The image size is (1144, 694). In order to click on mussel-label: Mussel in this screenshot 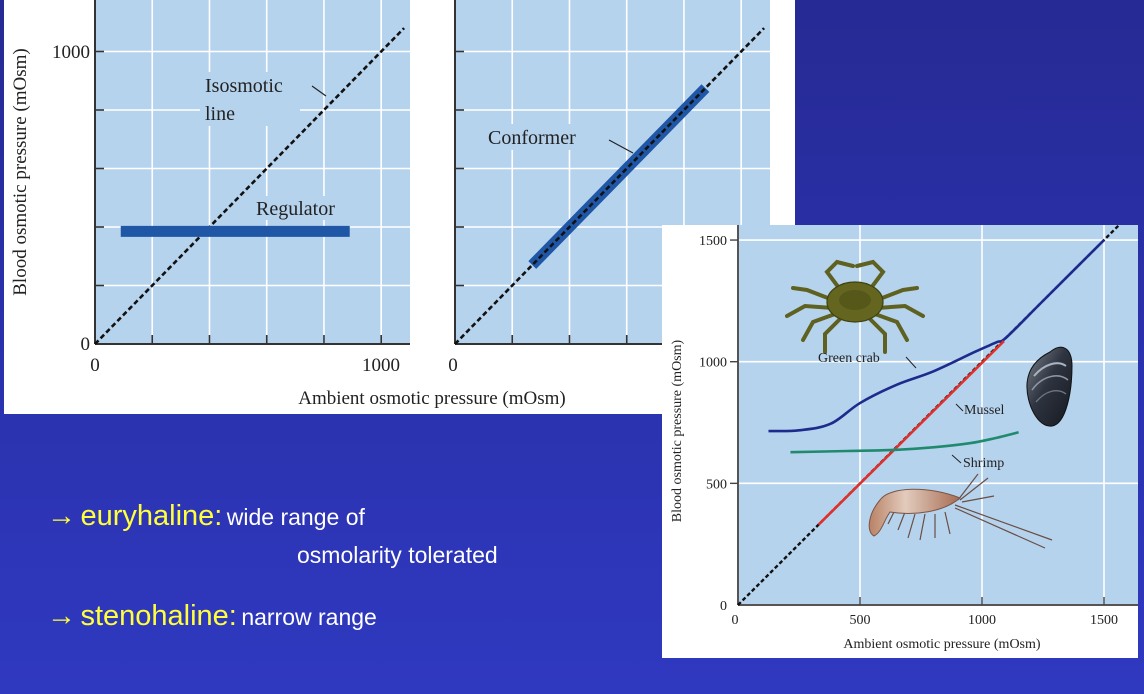, I will do `click(984, 410)`.